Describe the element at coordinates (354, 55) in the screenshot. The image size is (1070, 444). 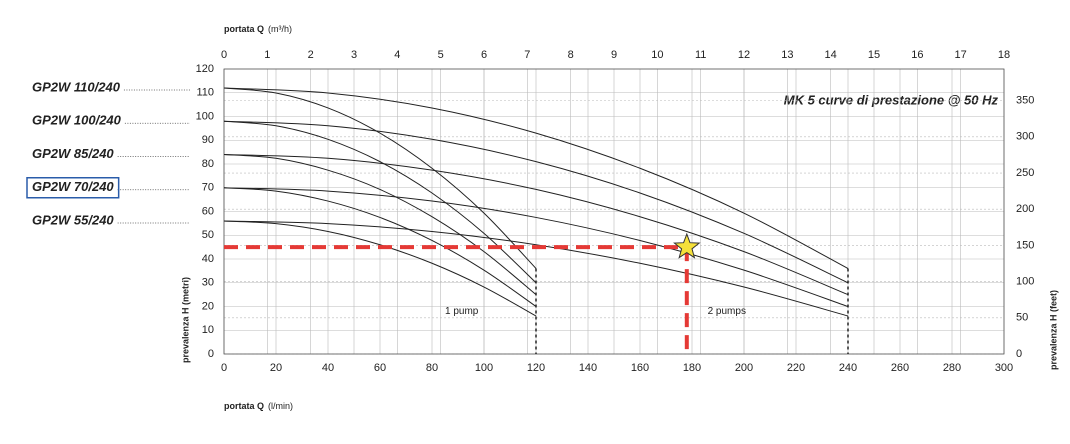
I see `x2-tick-label: 3` at that location.